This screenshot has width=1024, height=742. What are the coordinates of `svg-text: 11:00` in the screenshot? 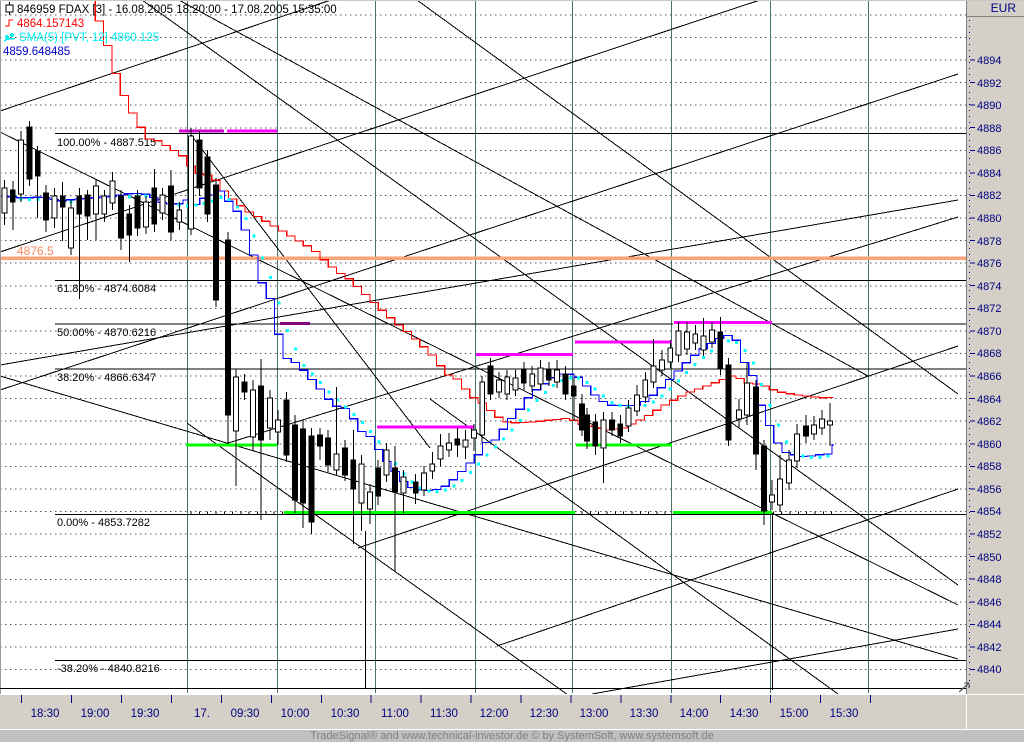 It's located at (395, 714).